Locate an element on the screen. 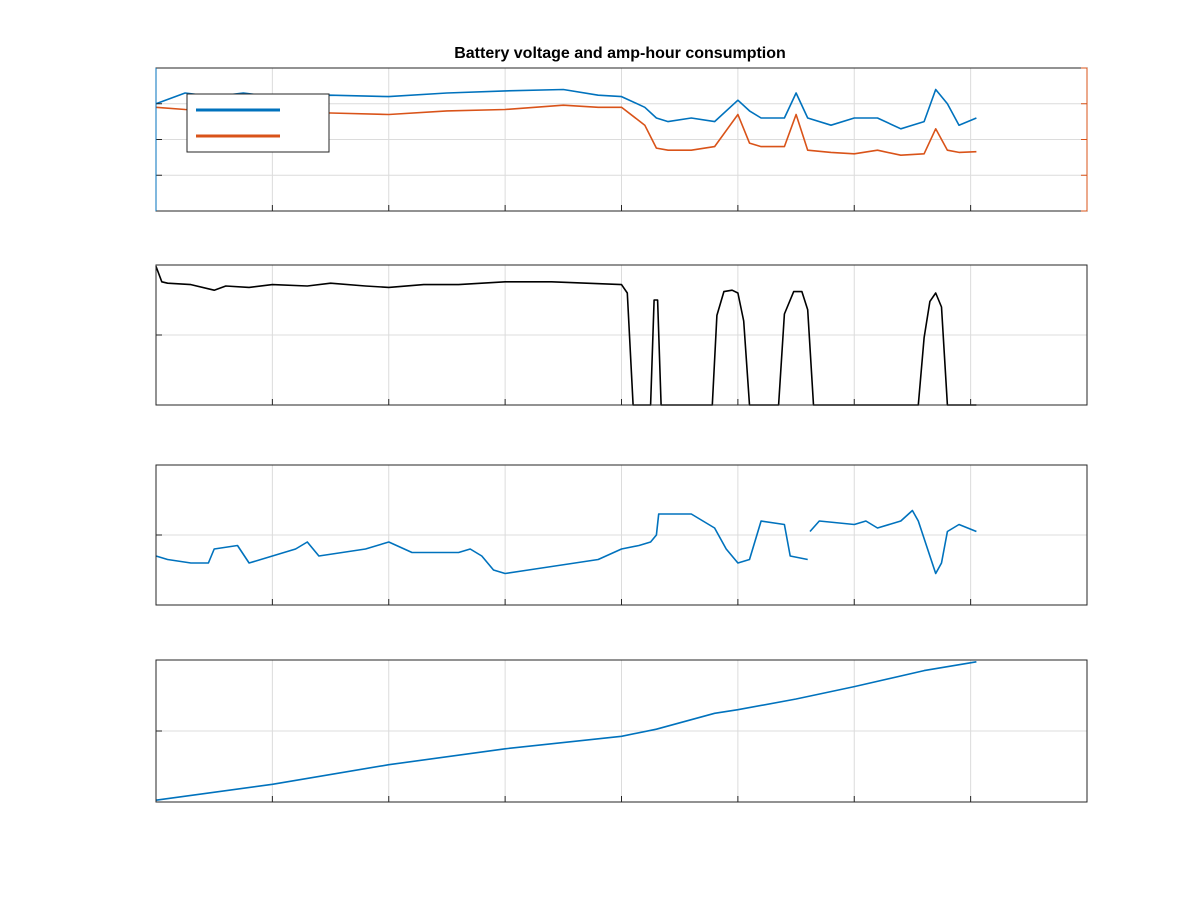 This screenshot has height=900, width=1200. series-line-s2 is located at coordinates (893, 542).